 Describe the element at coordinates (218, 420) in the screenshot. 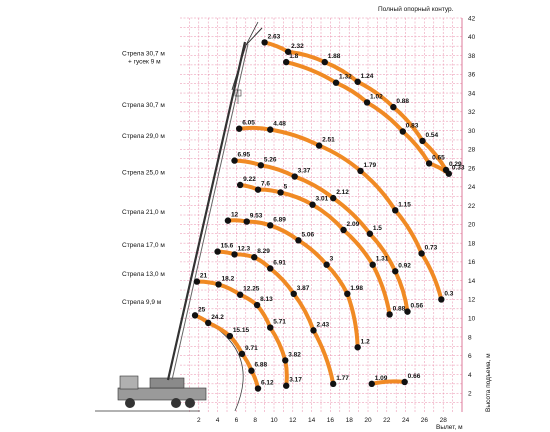

I see `x-tick-label: 4` at that location.